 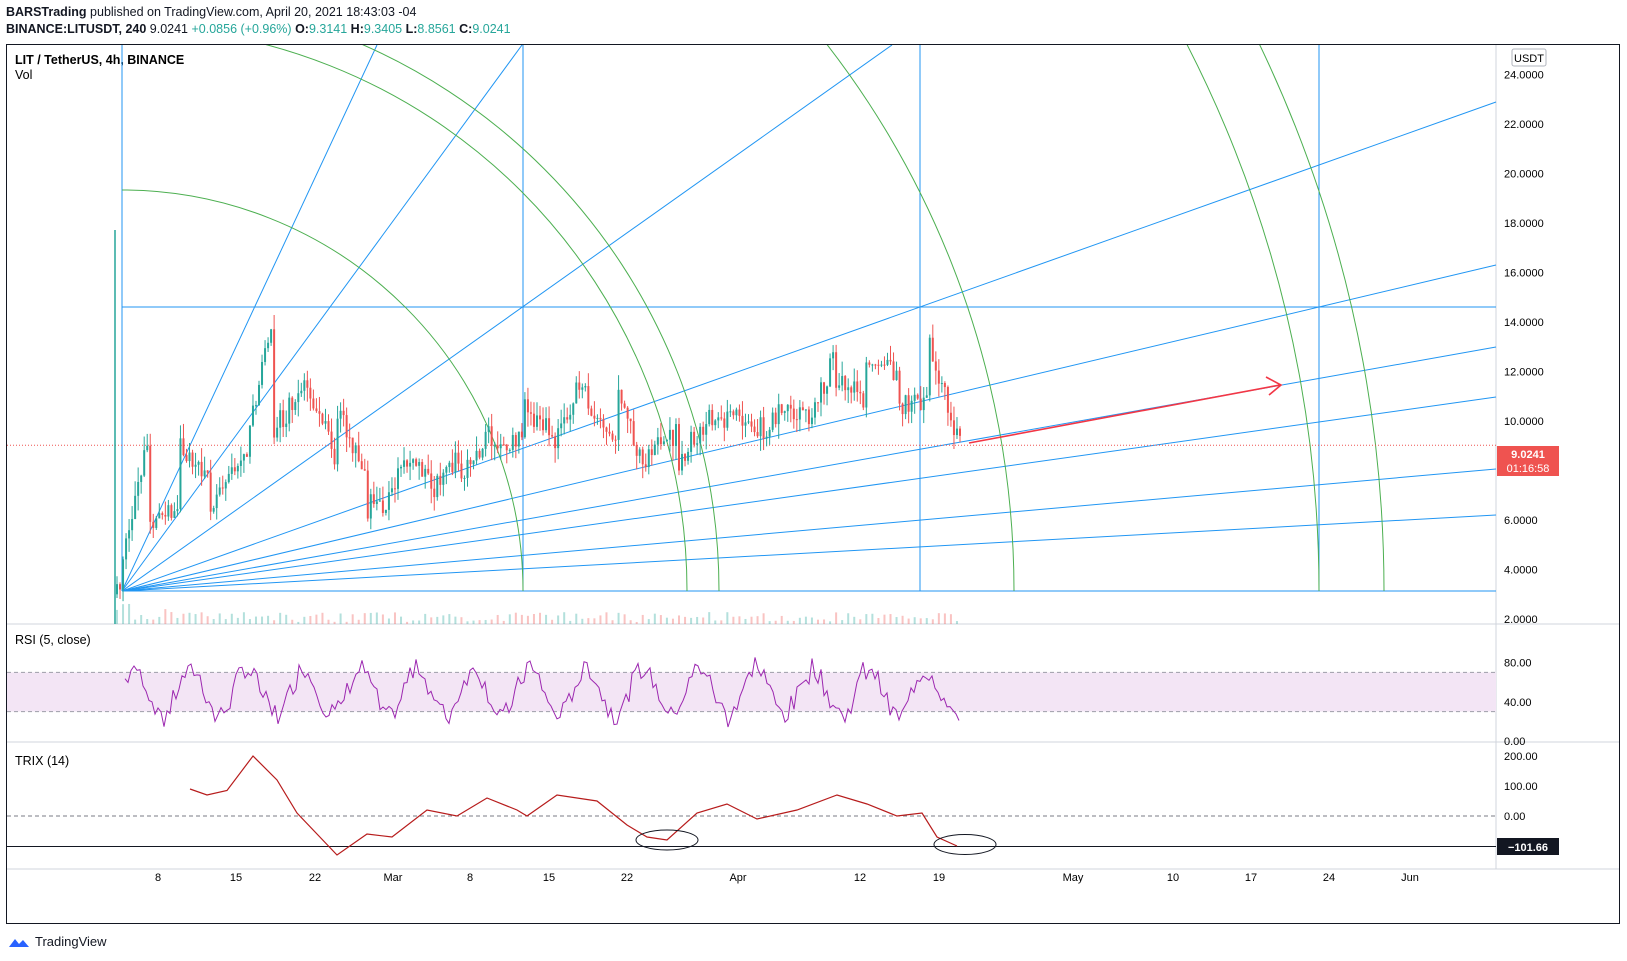 I want to click on price-tick-label: 20.0000, so click(x=1524, y=175).